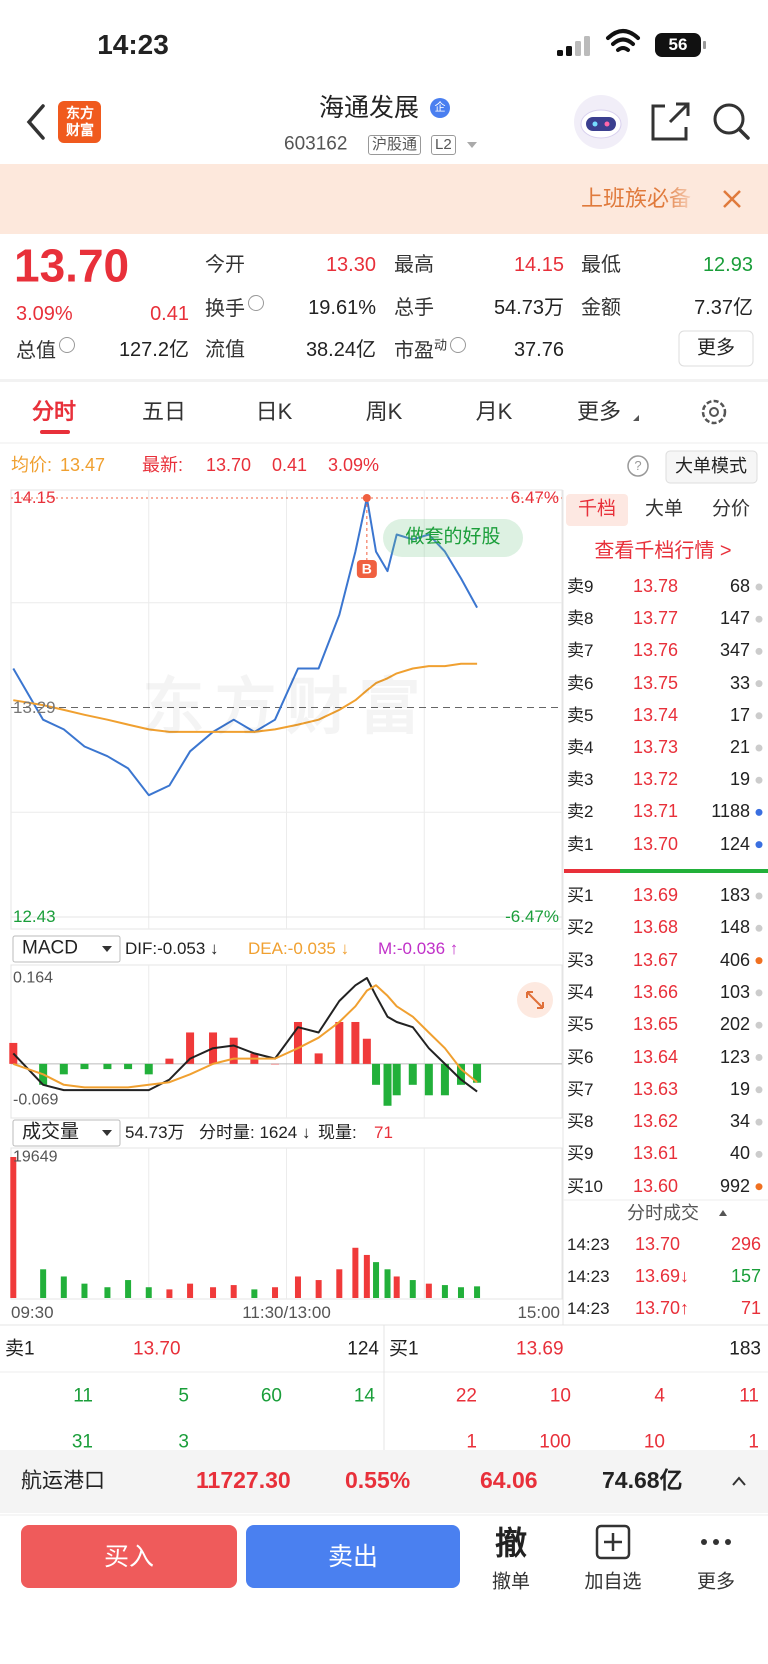  What do you see at coordinates (759, 1154) in the screenshot?
I see `level-dot` at bounding box center [759, 1154].